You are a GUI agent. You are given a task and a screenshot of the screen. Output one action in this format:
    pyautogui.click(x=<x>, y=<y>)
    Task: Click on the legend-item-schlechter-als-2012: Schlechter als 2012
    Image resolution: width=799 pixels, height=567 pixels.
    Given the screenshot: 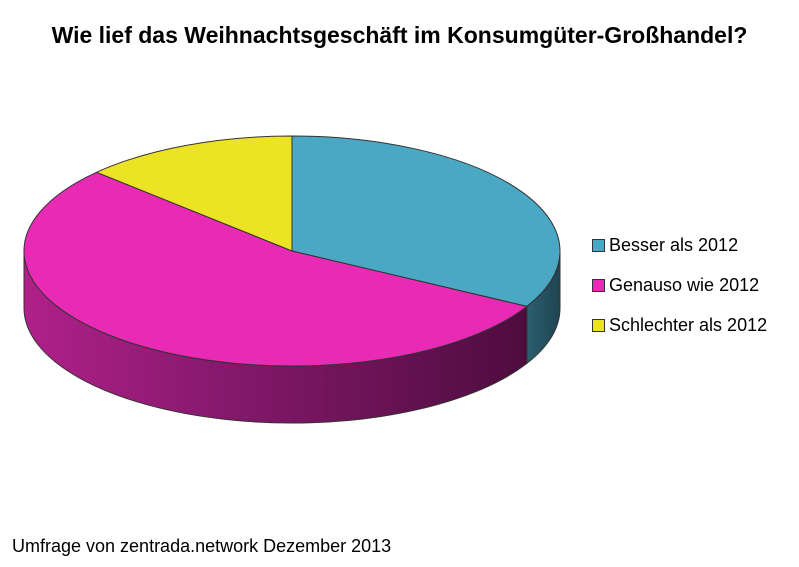 What is the action you would take?
    pyautogui.click(x=679, y=325)
    